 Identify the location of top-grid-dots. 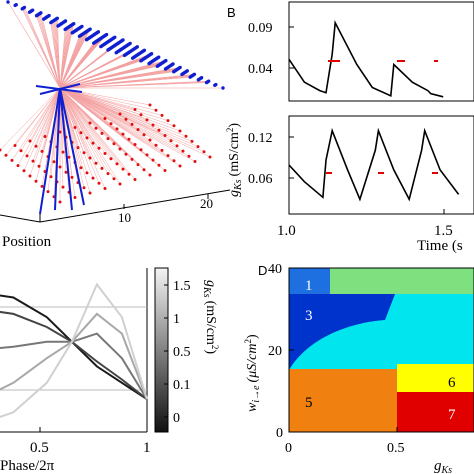
(115, 45).